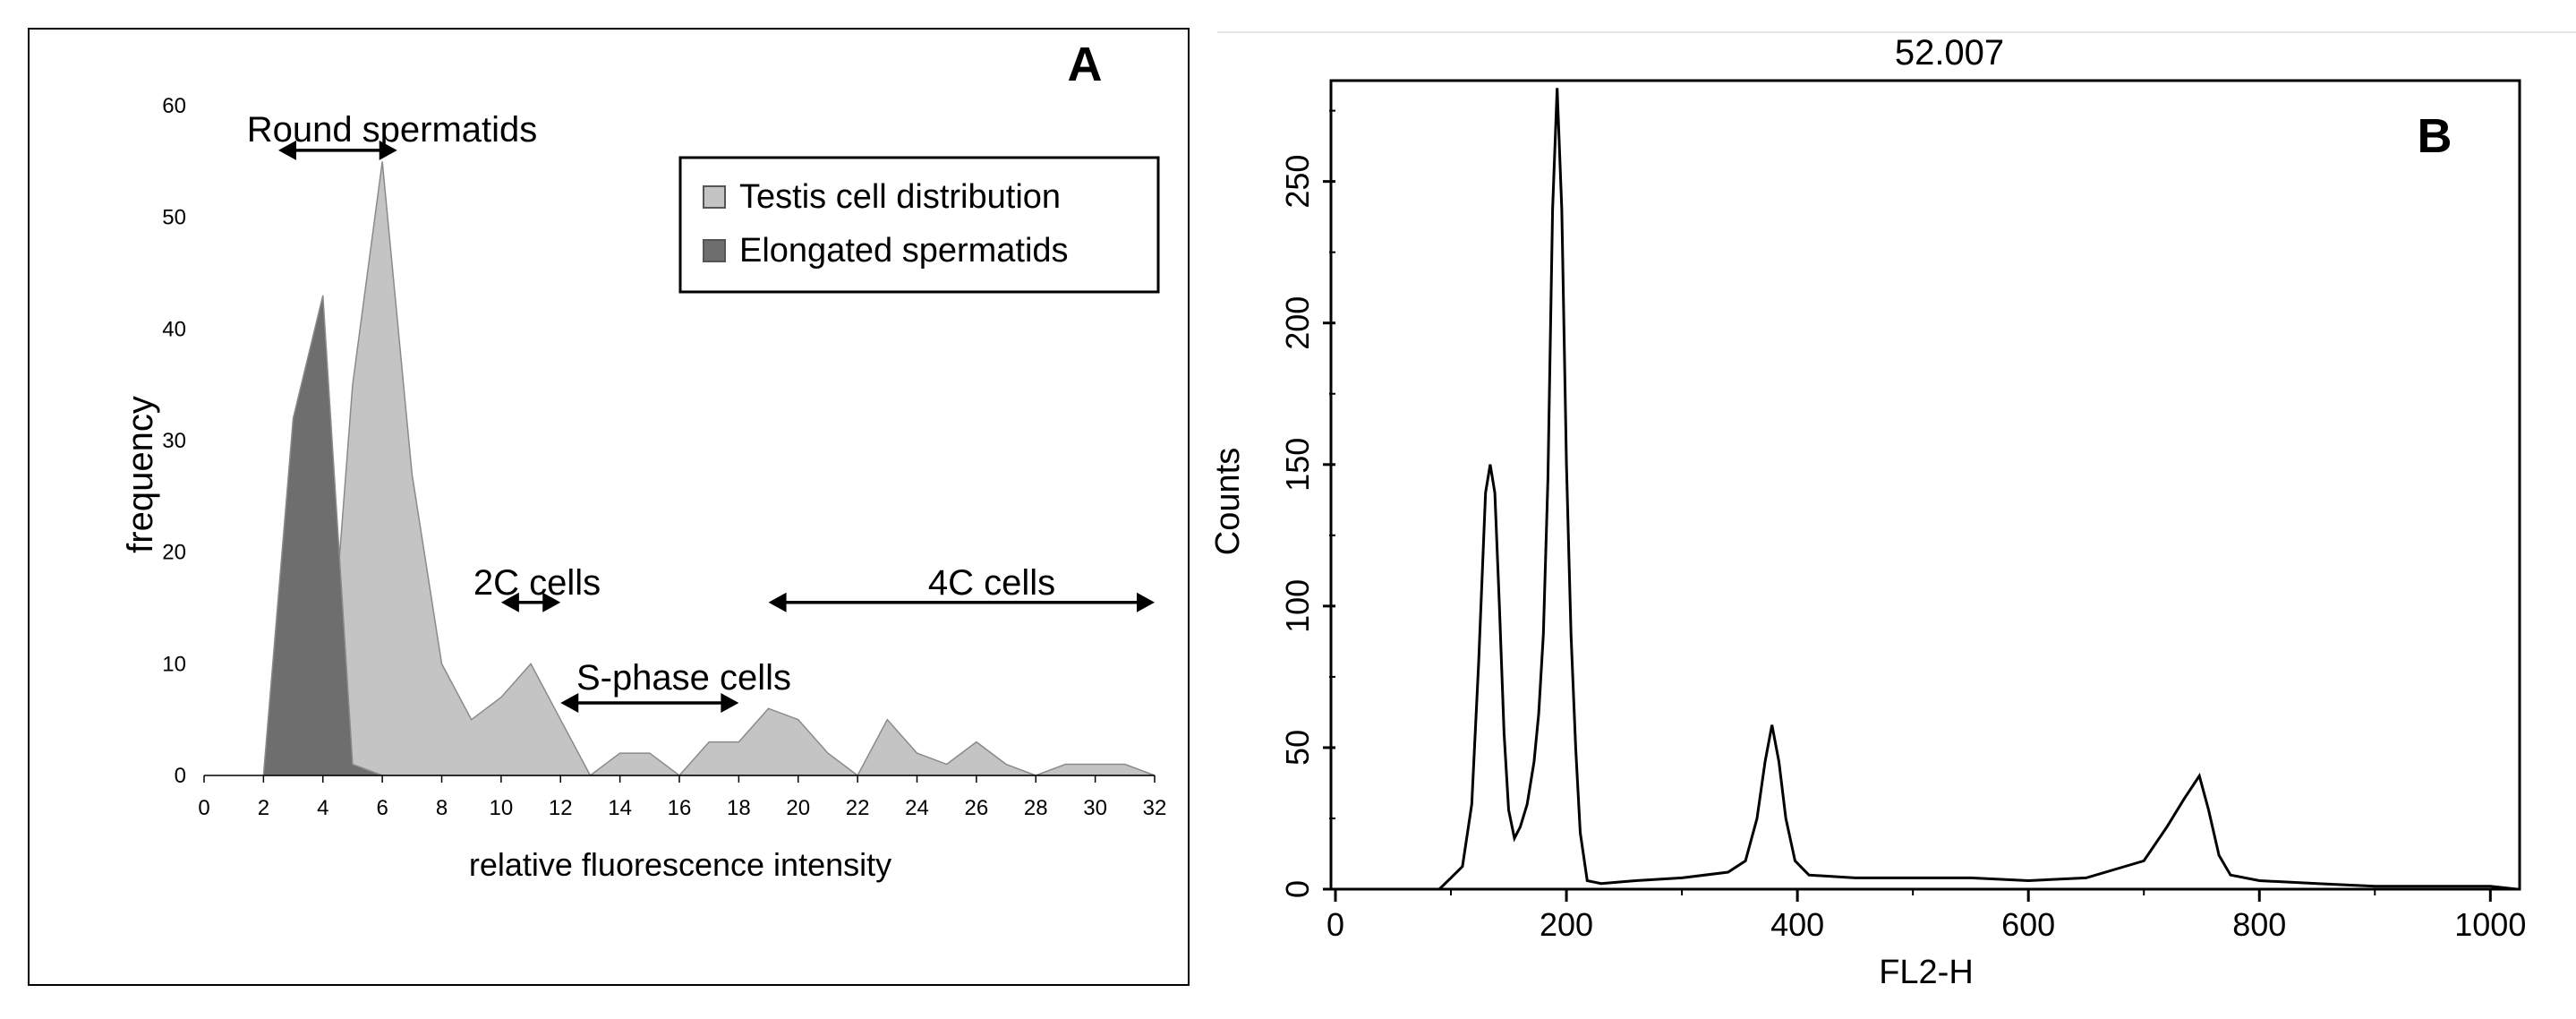  I want to click on y-tick-label: 200, so click(1297, 323).